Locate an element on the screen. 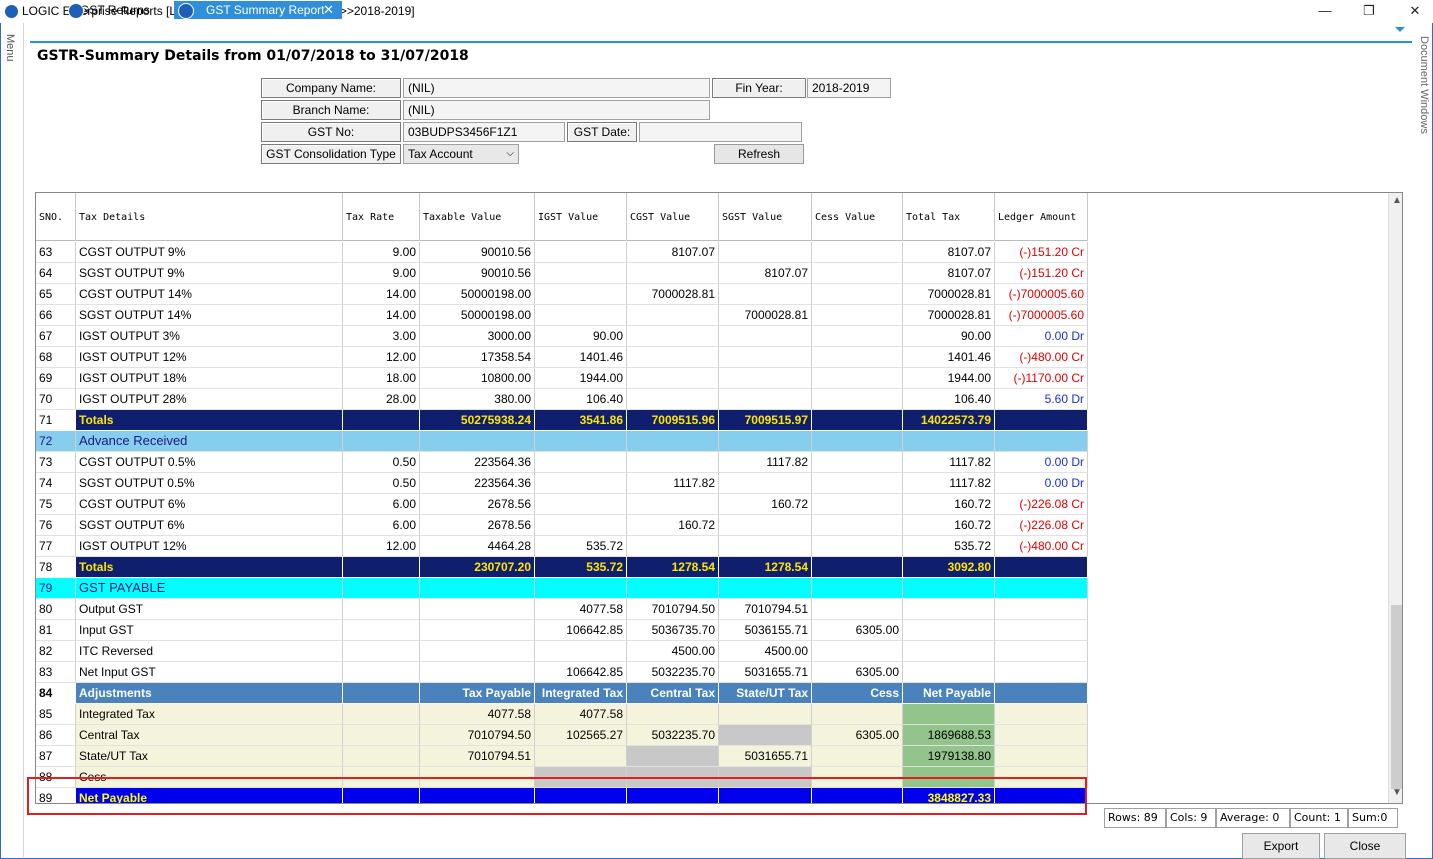 The width and height of the screenshot is (1433, 859). grid-cell: 106.40 is located at coordinates (949, 399).